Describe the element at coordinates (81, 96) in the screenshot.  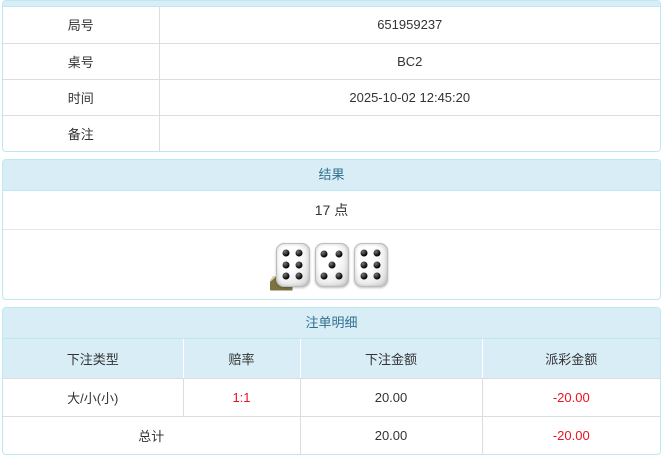
I see `time-label: 时间` at that location.